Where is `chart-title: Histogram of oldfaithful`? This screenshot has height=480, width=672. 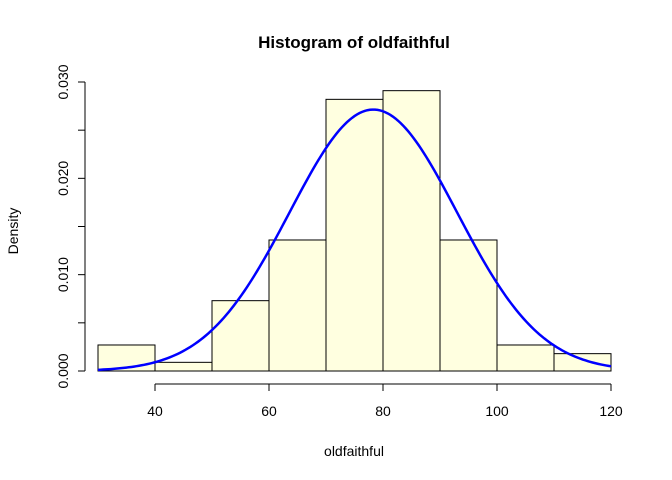
chart-title: Histogram of oldfaithful is located at coordinates (354, 42).